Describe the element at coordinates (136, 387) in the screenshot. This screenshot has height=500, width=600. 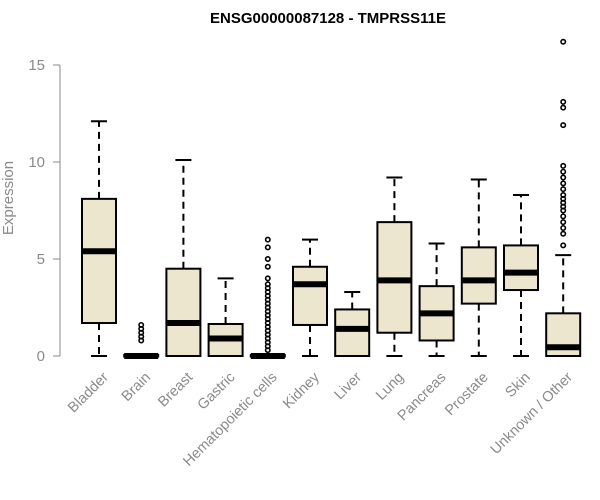
I see `x-tick-label: Brain` at that location.